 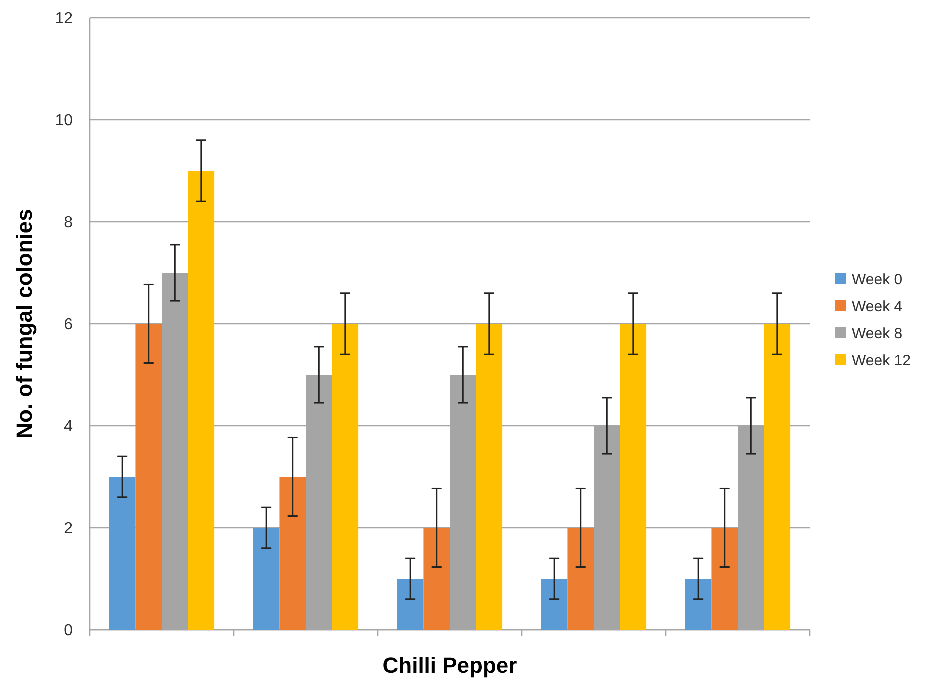 I want to click on legend-label: Week 0, so click(x=877, y=279).